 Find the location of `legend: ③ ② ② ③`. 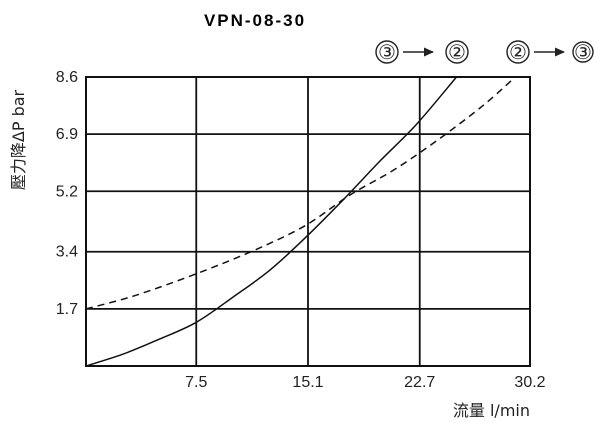

legend: ③ ② ② ③ is located at coordinates (484, 52).